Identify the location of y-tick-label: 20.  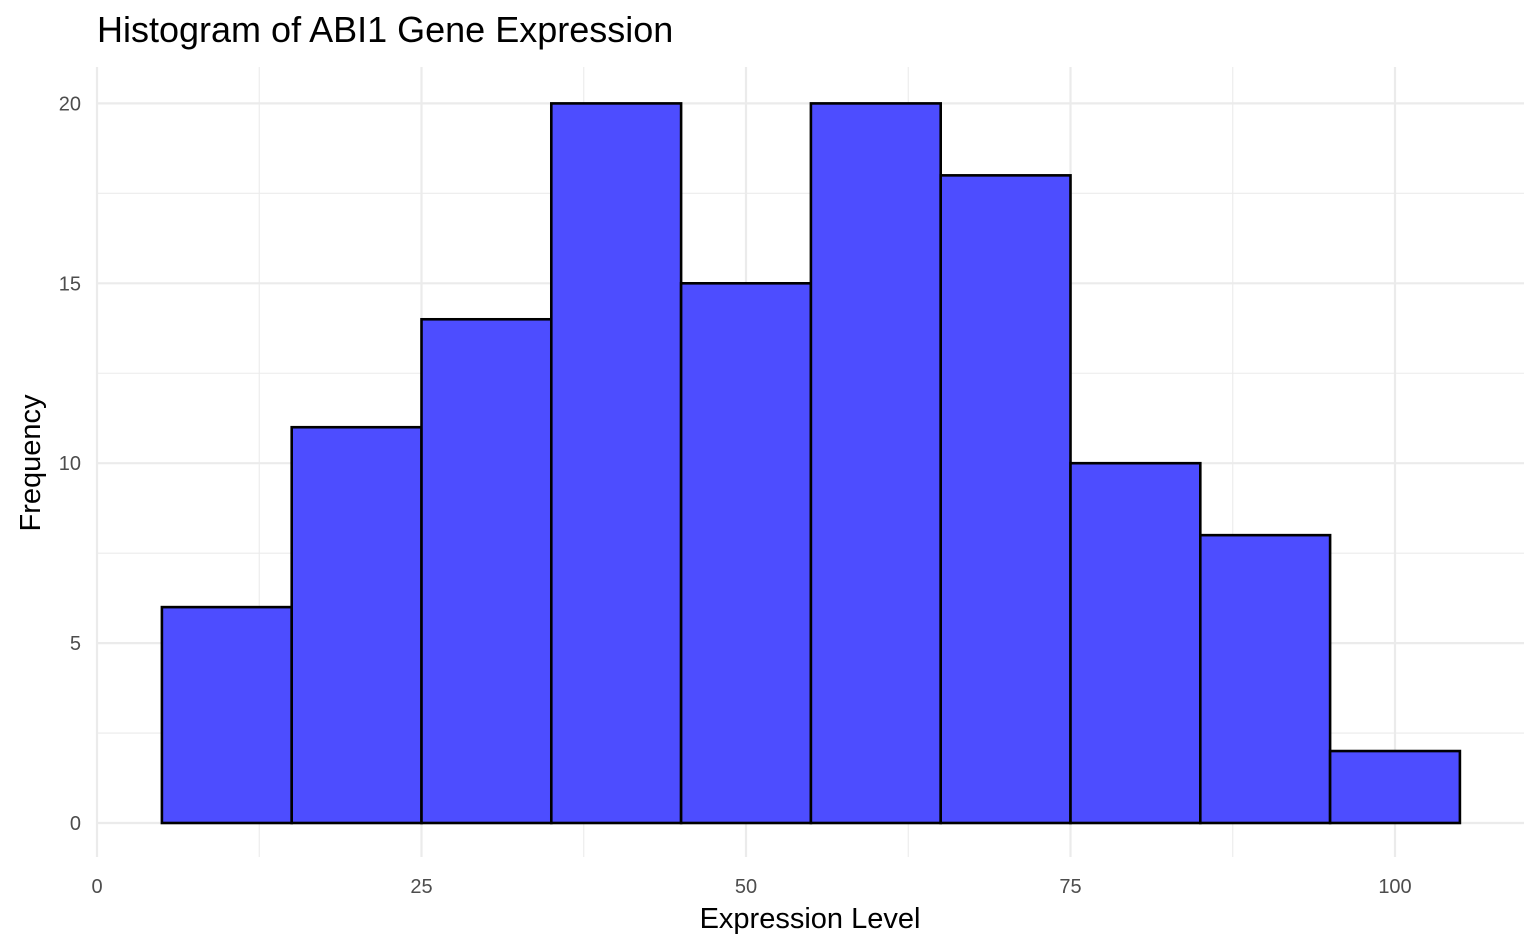
(70, 104).